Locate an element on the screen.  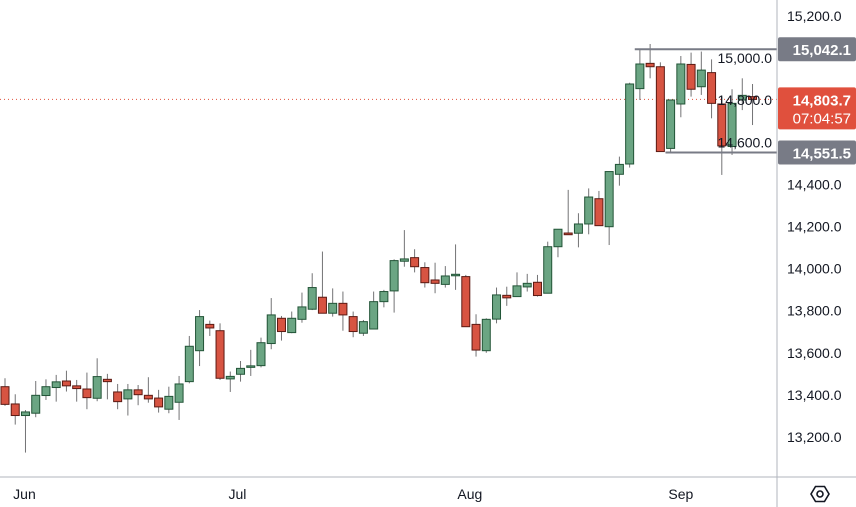
price-tick-label: 14,600.0 is located at coordinates (745, 142).